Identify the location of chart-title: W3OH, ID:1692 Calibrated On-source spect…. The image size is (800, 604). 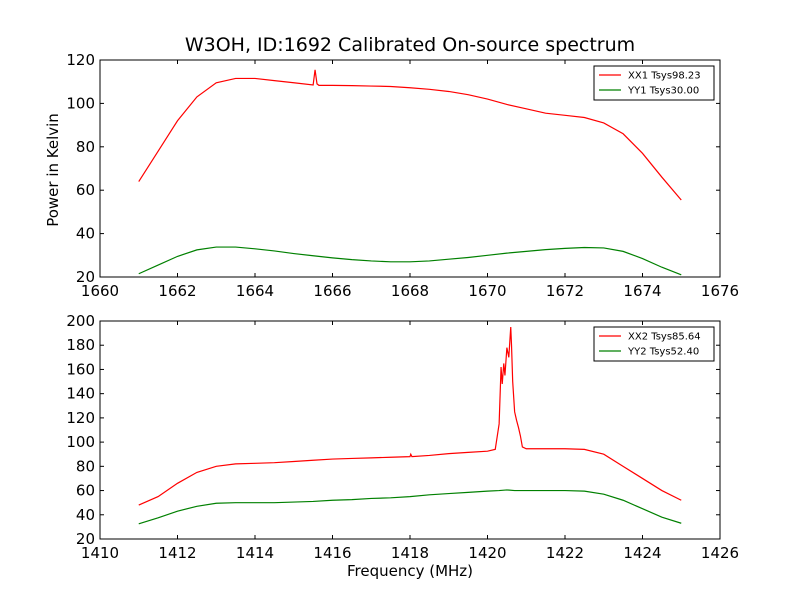
(410, 45).